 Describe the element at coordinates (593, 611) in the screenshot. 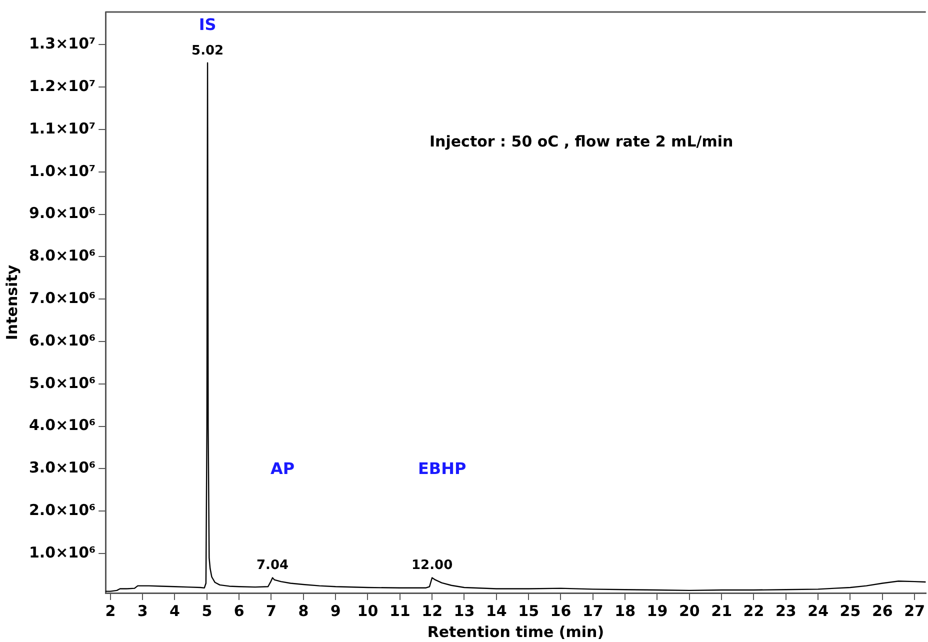

I see `x-tick-label: 17` at that location.